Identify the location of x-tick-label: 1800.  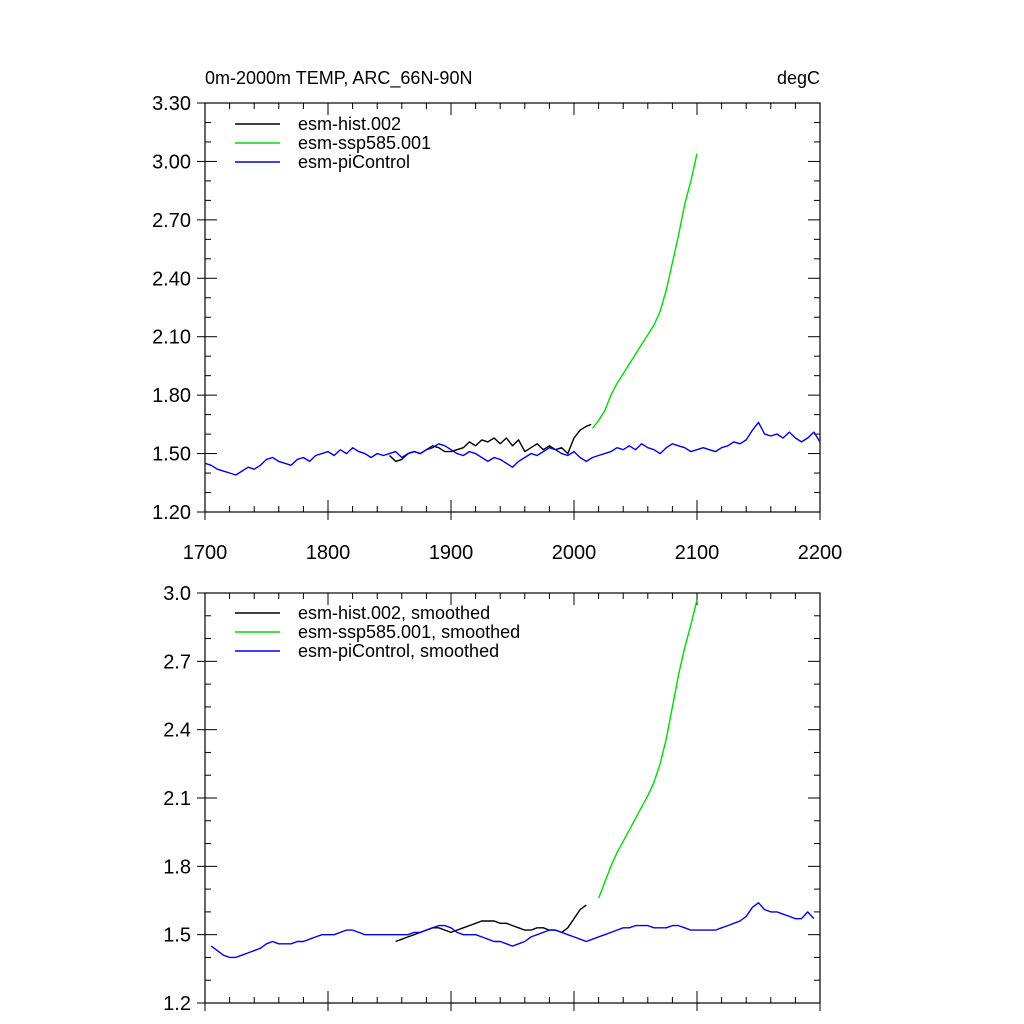
(328, 553).